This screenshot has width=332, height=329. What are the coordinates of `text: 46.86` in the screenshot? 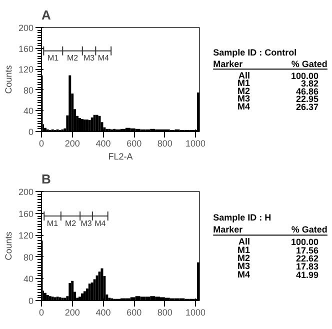 It's located at (307, 91).